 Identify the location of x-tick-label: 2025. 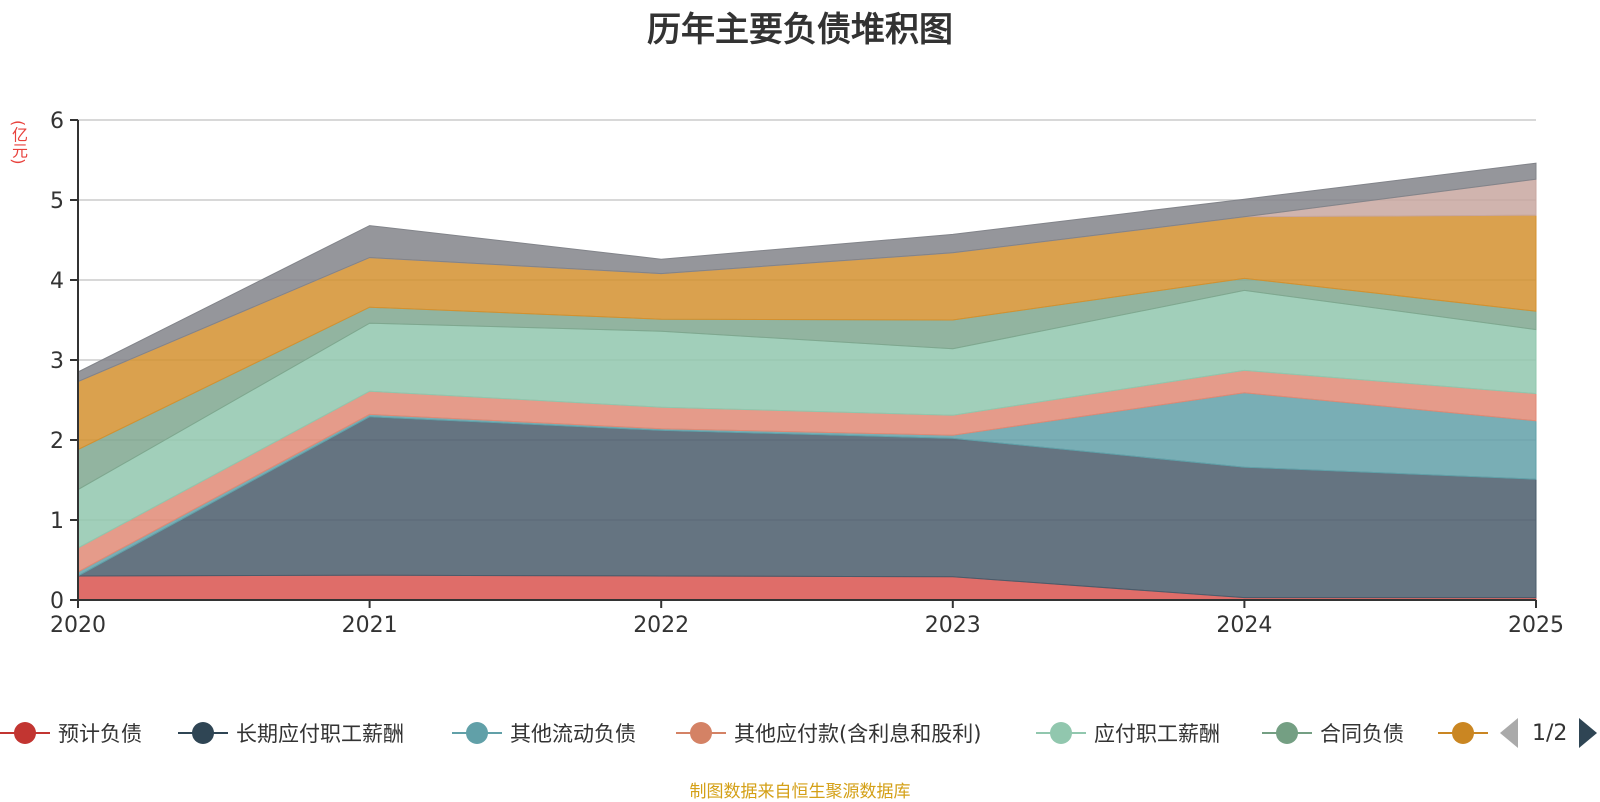
(1536, 625).